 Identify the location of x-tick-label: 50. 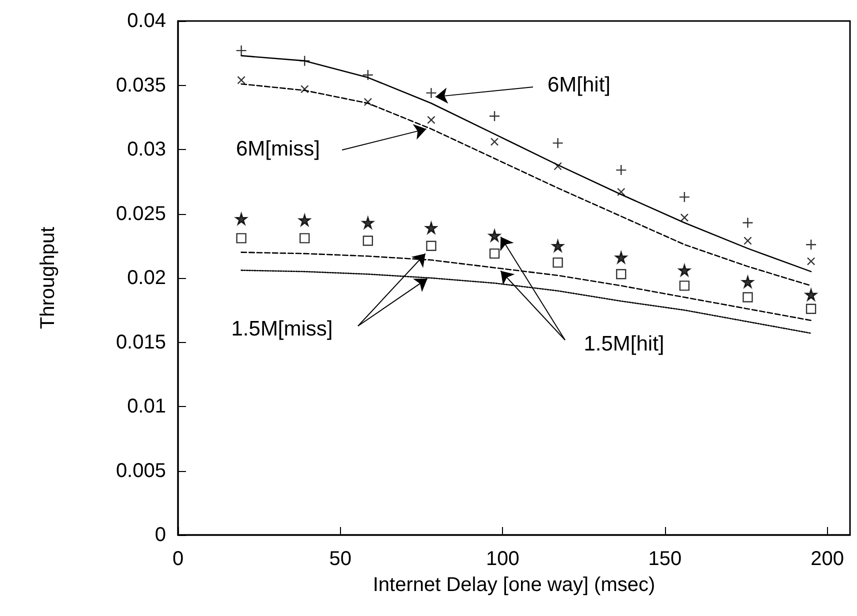
(340, 559).